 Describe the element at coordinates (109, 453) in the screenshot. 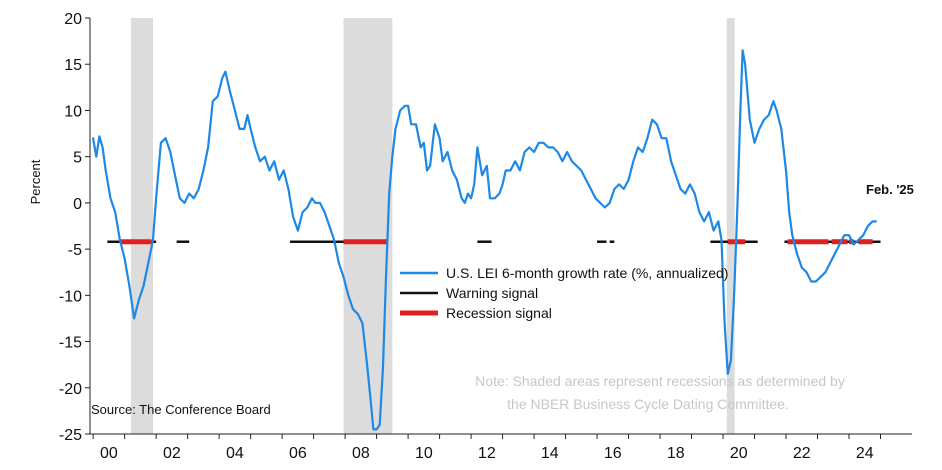

I see `x-tick-label: 00` at that location.